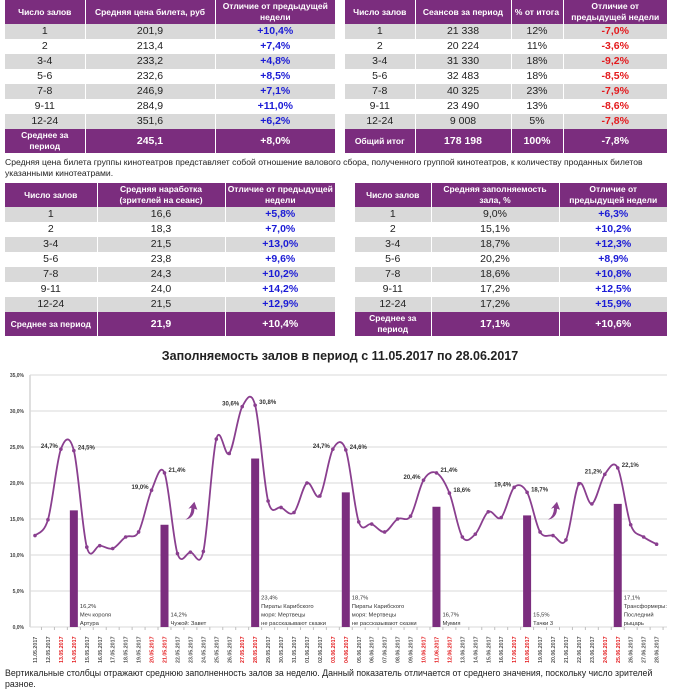 This screenshot has height=693, width=680. Describe the element at coordinates (243, 649) in the screenshot. I see `x-tick-label: 27.05.2017` at that location.